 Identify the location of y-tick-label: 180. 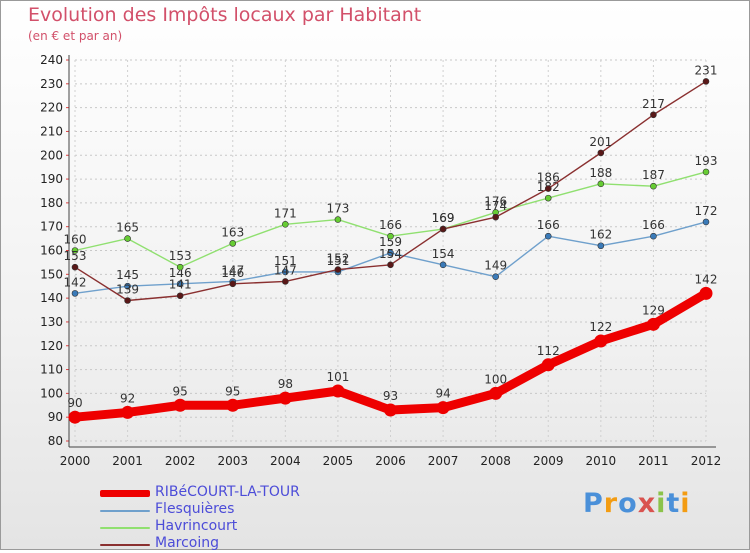
(51, 203).